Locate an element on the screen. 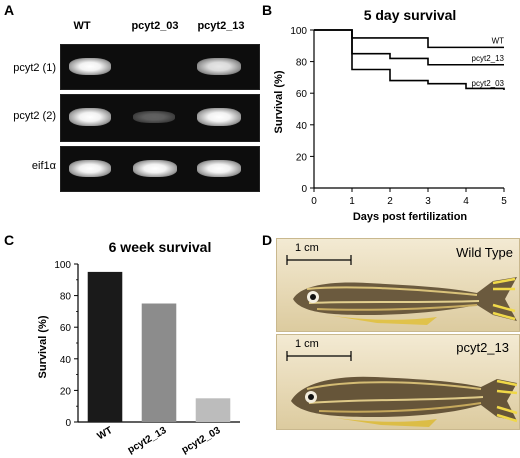 Image resolution: width=520 pixels, height=458 pixels. chart-c-y-tick-label: 20 is located at coordinates (66, 391).